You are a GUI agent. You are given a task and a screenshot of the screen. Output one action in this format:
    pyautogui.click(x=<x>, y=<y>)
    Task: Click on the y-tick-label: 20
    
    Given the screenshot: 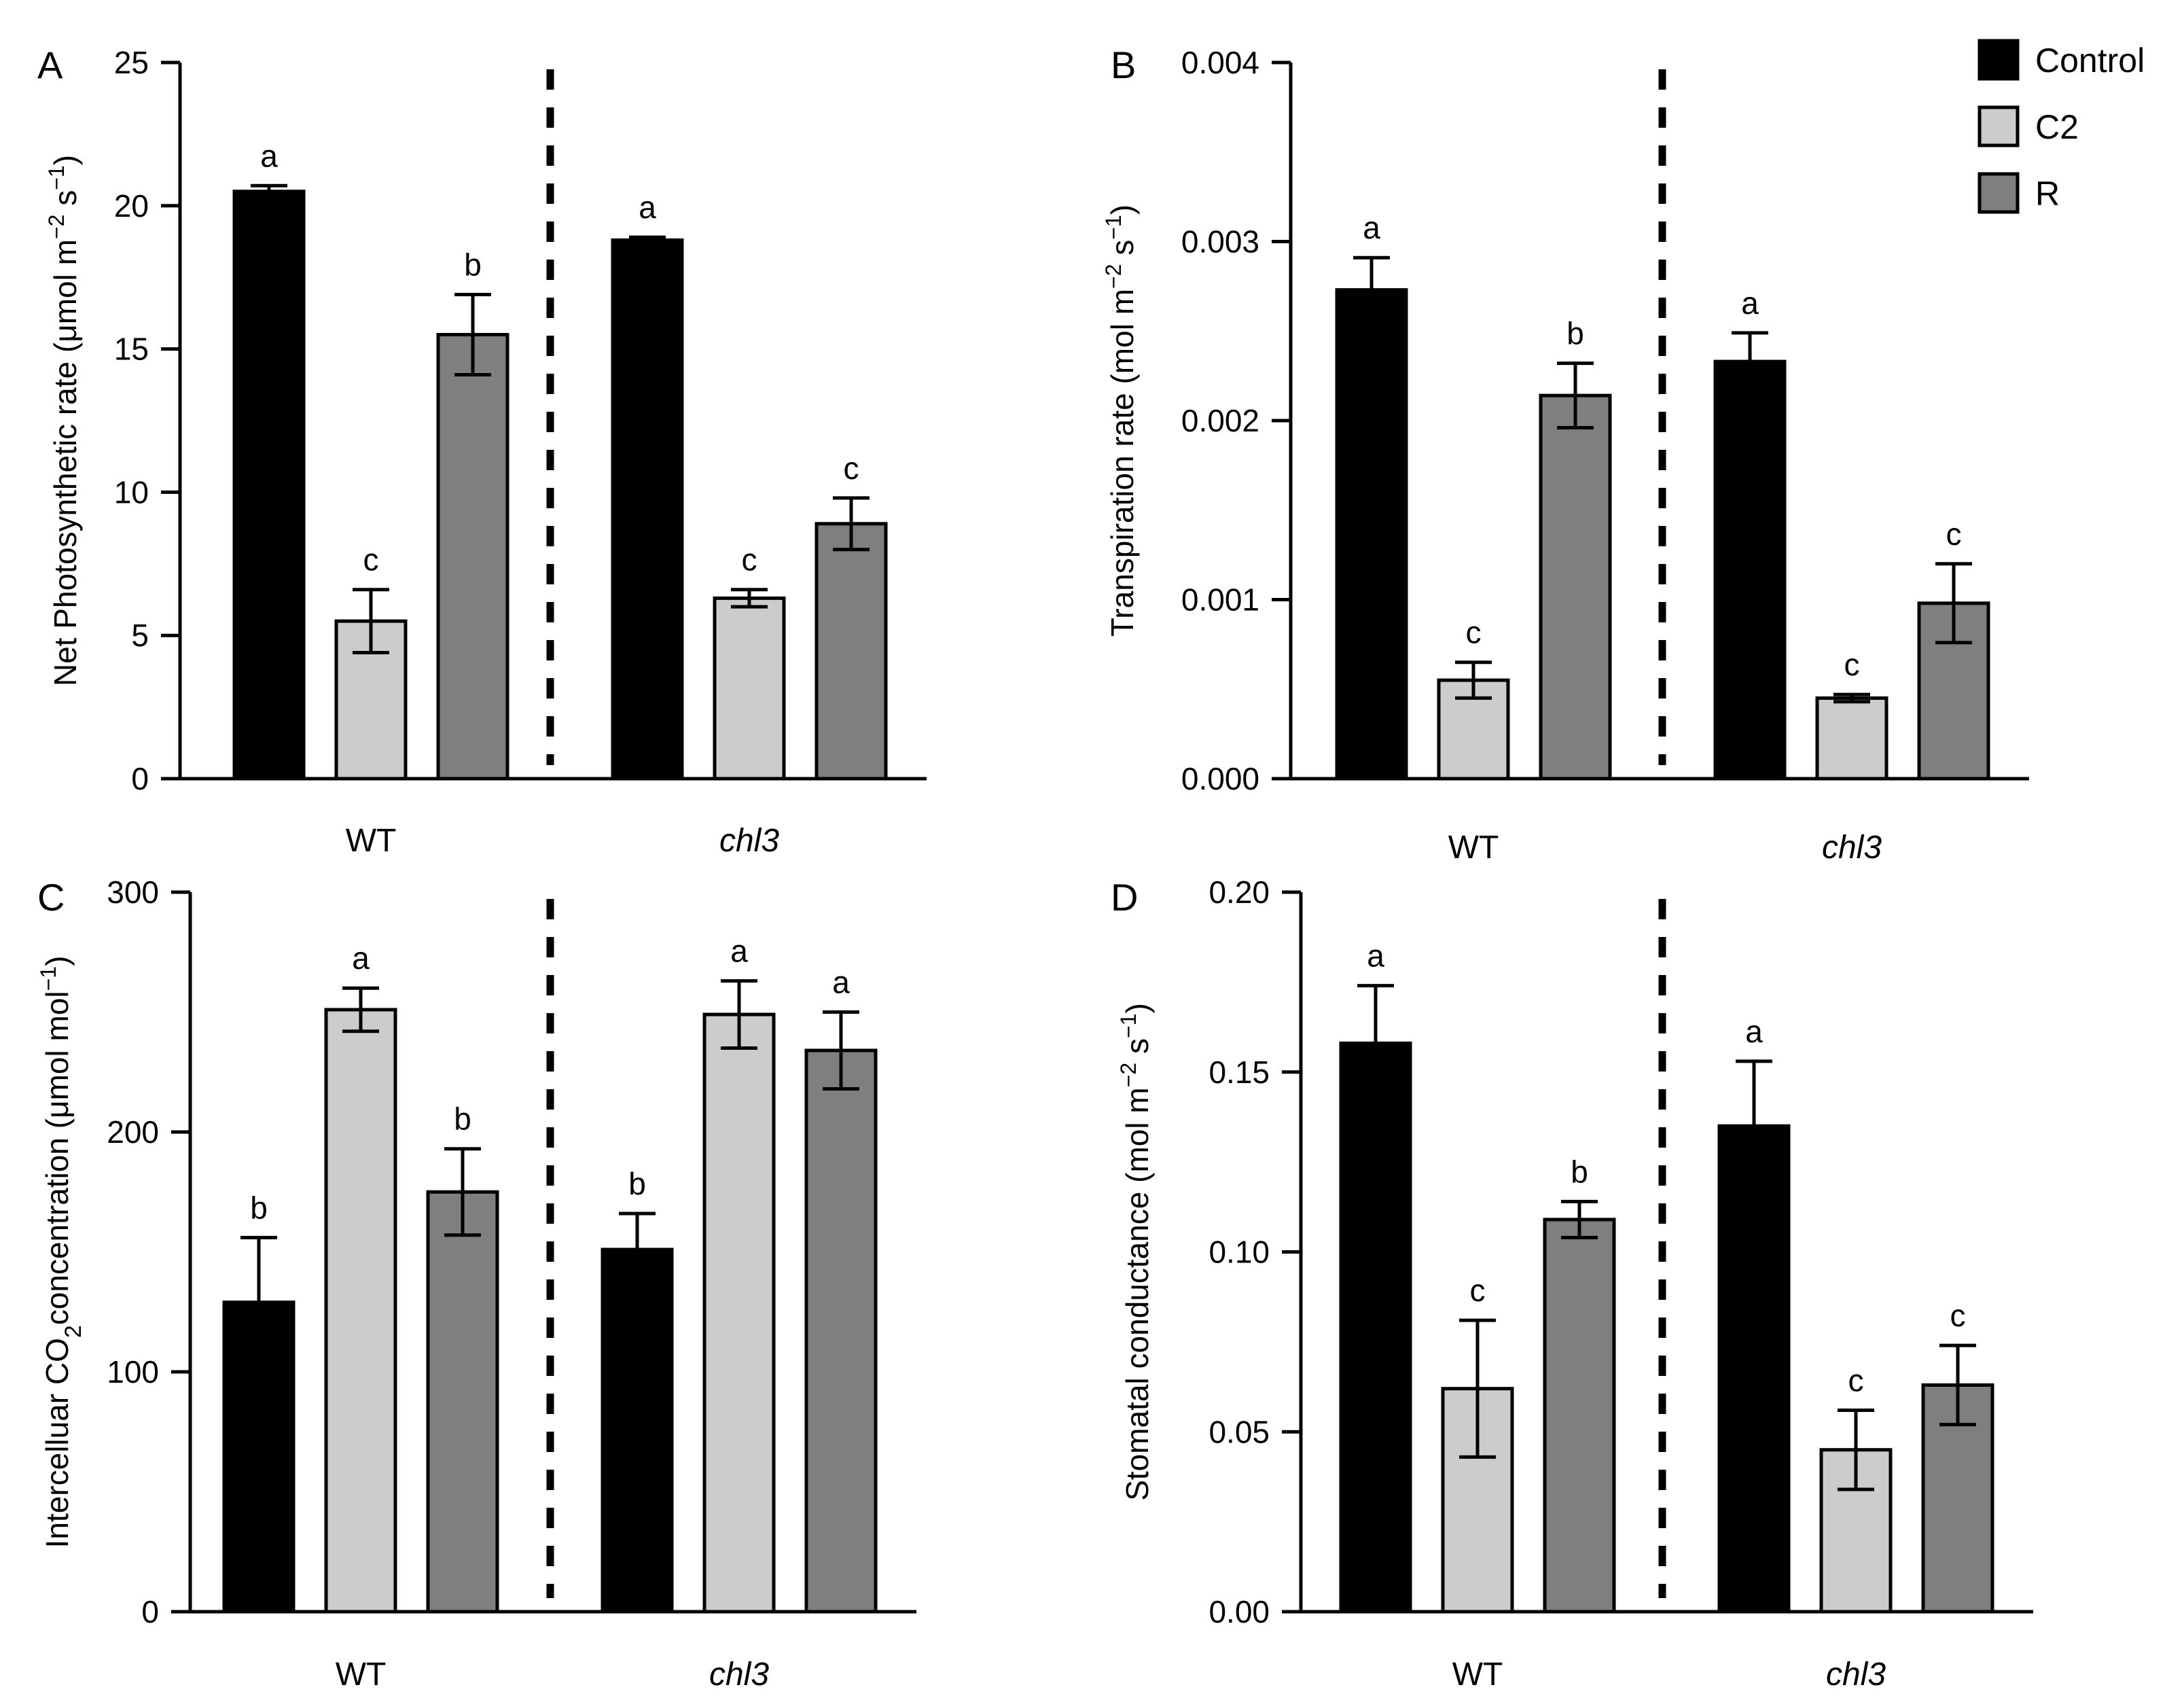 What is the action you would take?
    pyautogui.click(x=131, y=206)
    